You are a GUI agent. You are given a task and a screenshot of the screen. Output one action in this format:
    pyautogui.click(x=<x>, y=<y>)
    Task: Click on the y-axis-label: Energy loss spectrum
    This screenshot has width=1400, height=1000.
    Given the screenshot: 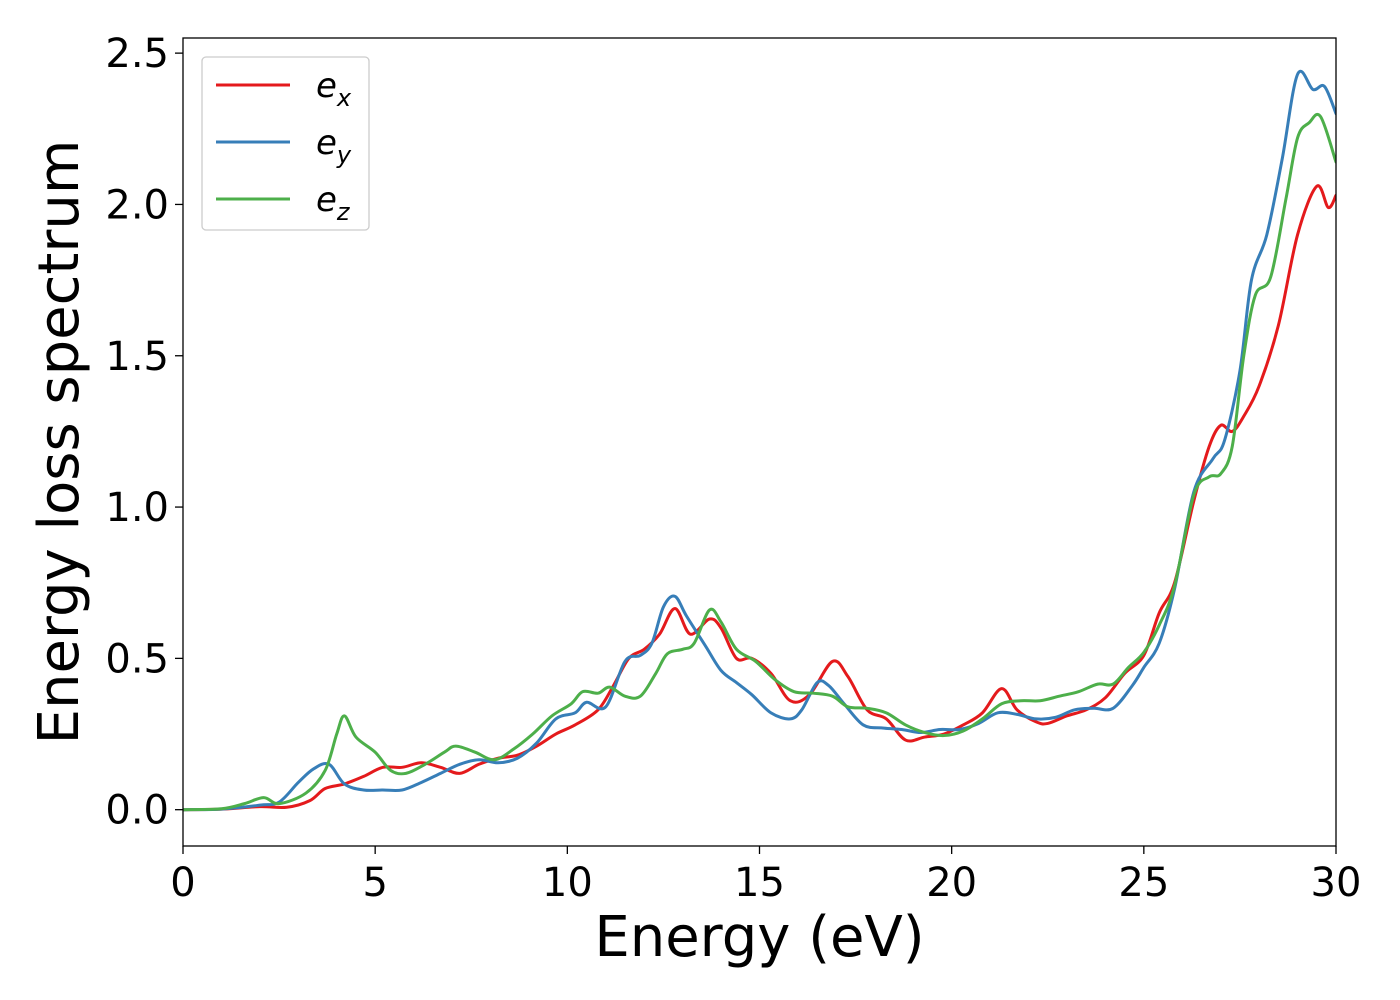 What is the action you would take?
    pyautogui.click(x=59, y=442)
    